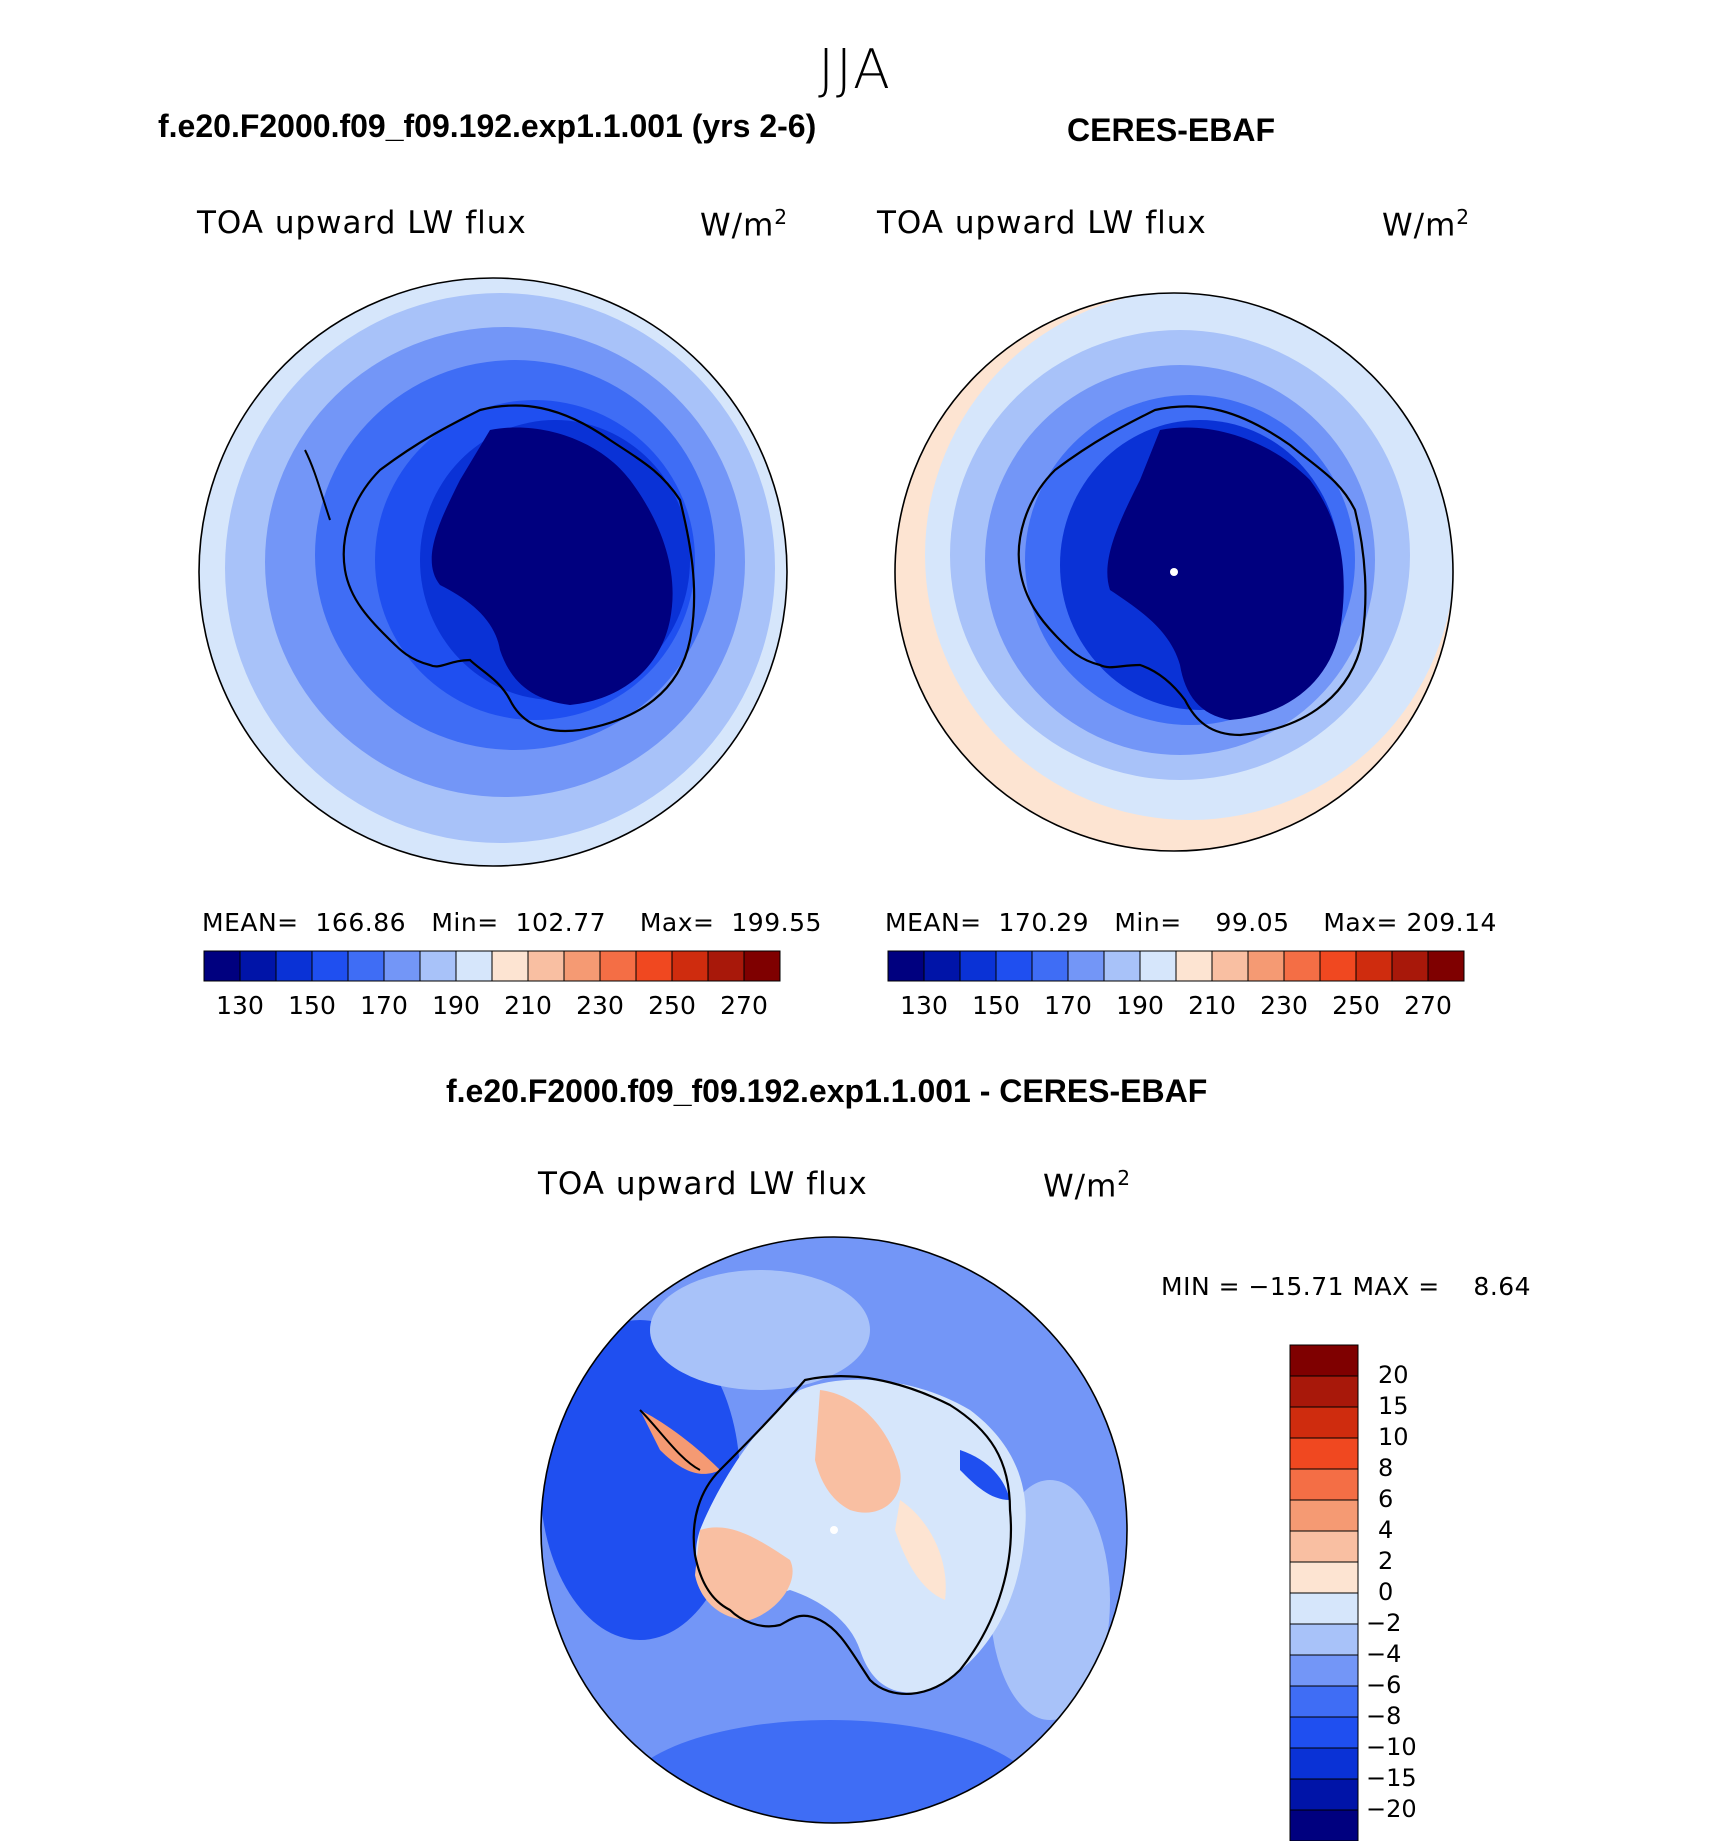  Describe the element at coordinates (744, 224) in the screenshot. I see `model-units-label: W/m2` at that location.